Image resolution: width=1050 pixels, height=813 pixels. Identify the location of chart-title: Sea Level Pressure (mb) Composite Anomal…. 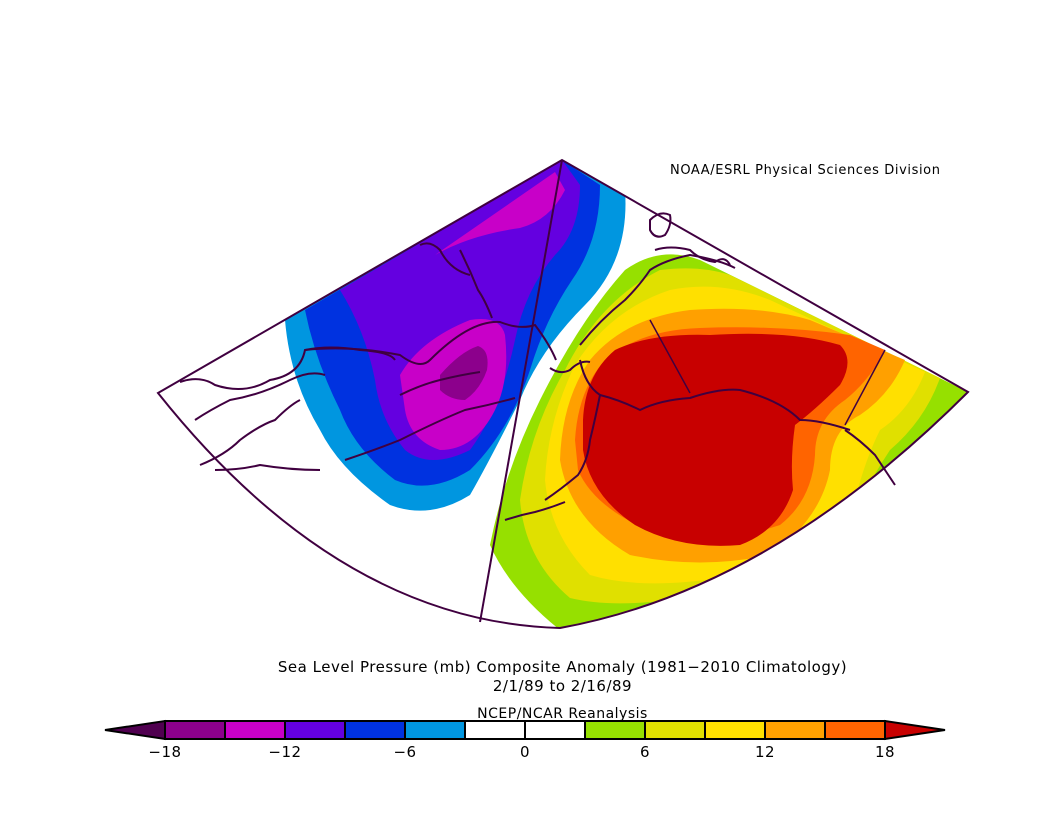
(562, 667).